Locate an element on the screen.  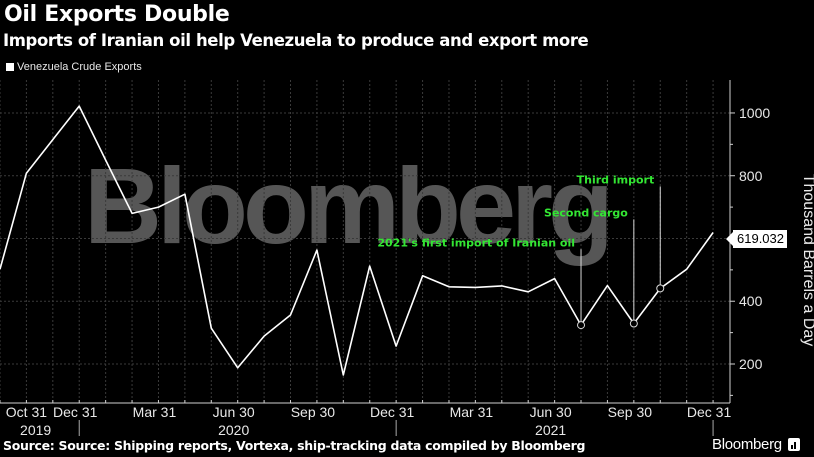
legend-label: Venezuela Crude Exports is located at coordinates (79, 67).